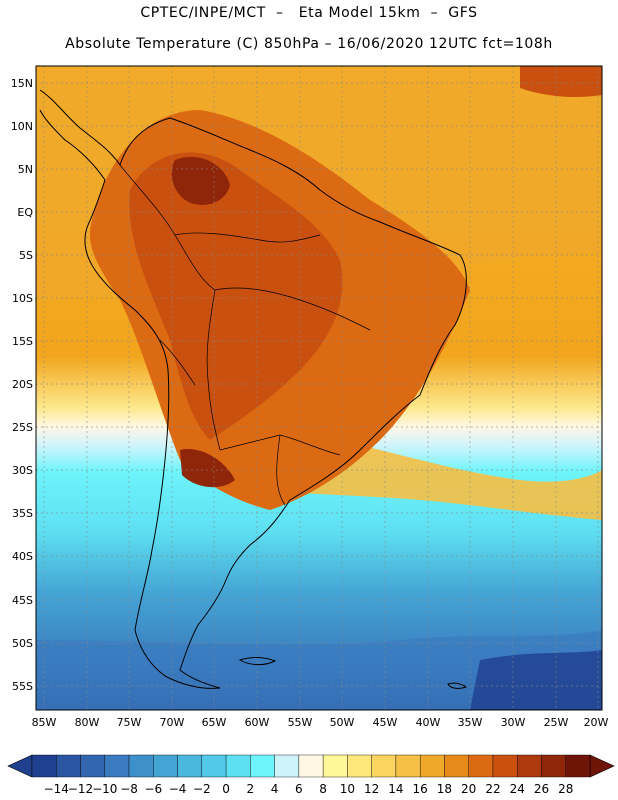 Image resolution: width=618 pixels, height=800 pixels. What do you see at coordinates (428, 722) in the screenshot?
I see `lon-label: 40W` at bounding box center [428, 722].